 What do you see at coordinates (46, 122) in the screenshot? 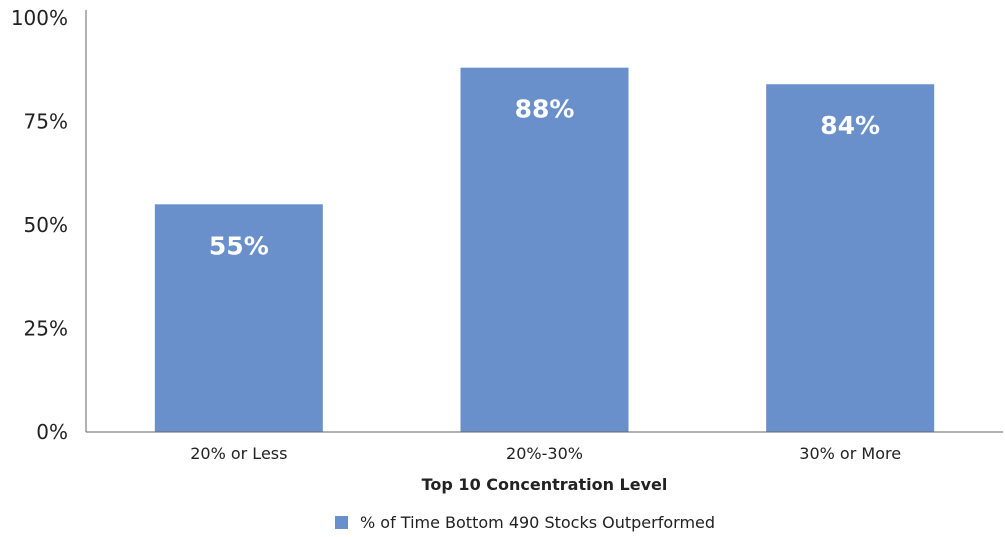
I see `y-tick-label: 75%` at bounding box center [46, 122].